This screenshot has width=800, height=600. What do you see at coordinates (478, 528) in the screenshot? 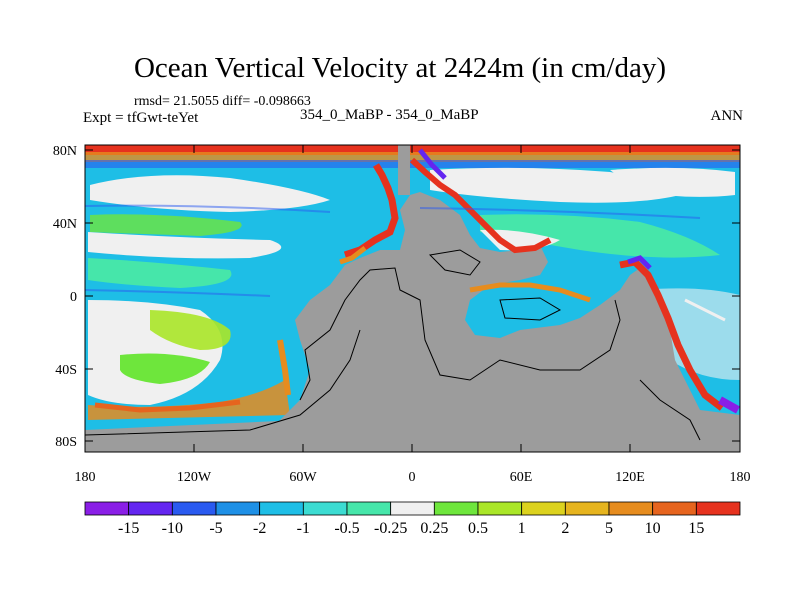
I see `colorbar-label: 0.5` at bounding box center [478, 528].